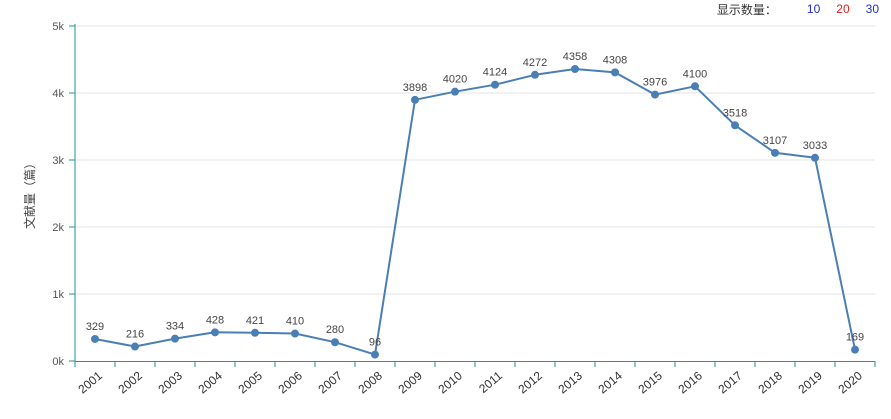 The image size is (891, 419). I want to click on data-label: 4100, so click(695, 74).